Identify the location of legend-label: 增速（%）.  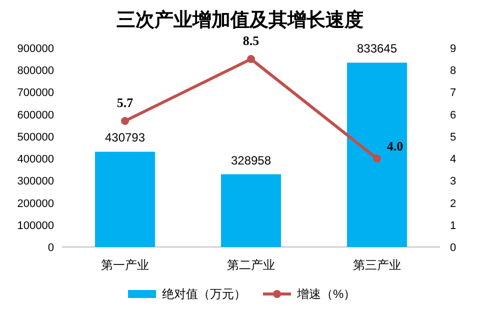
(326, 294).